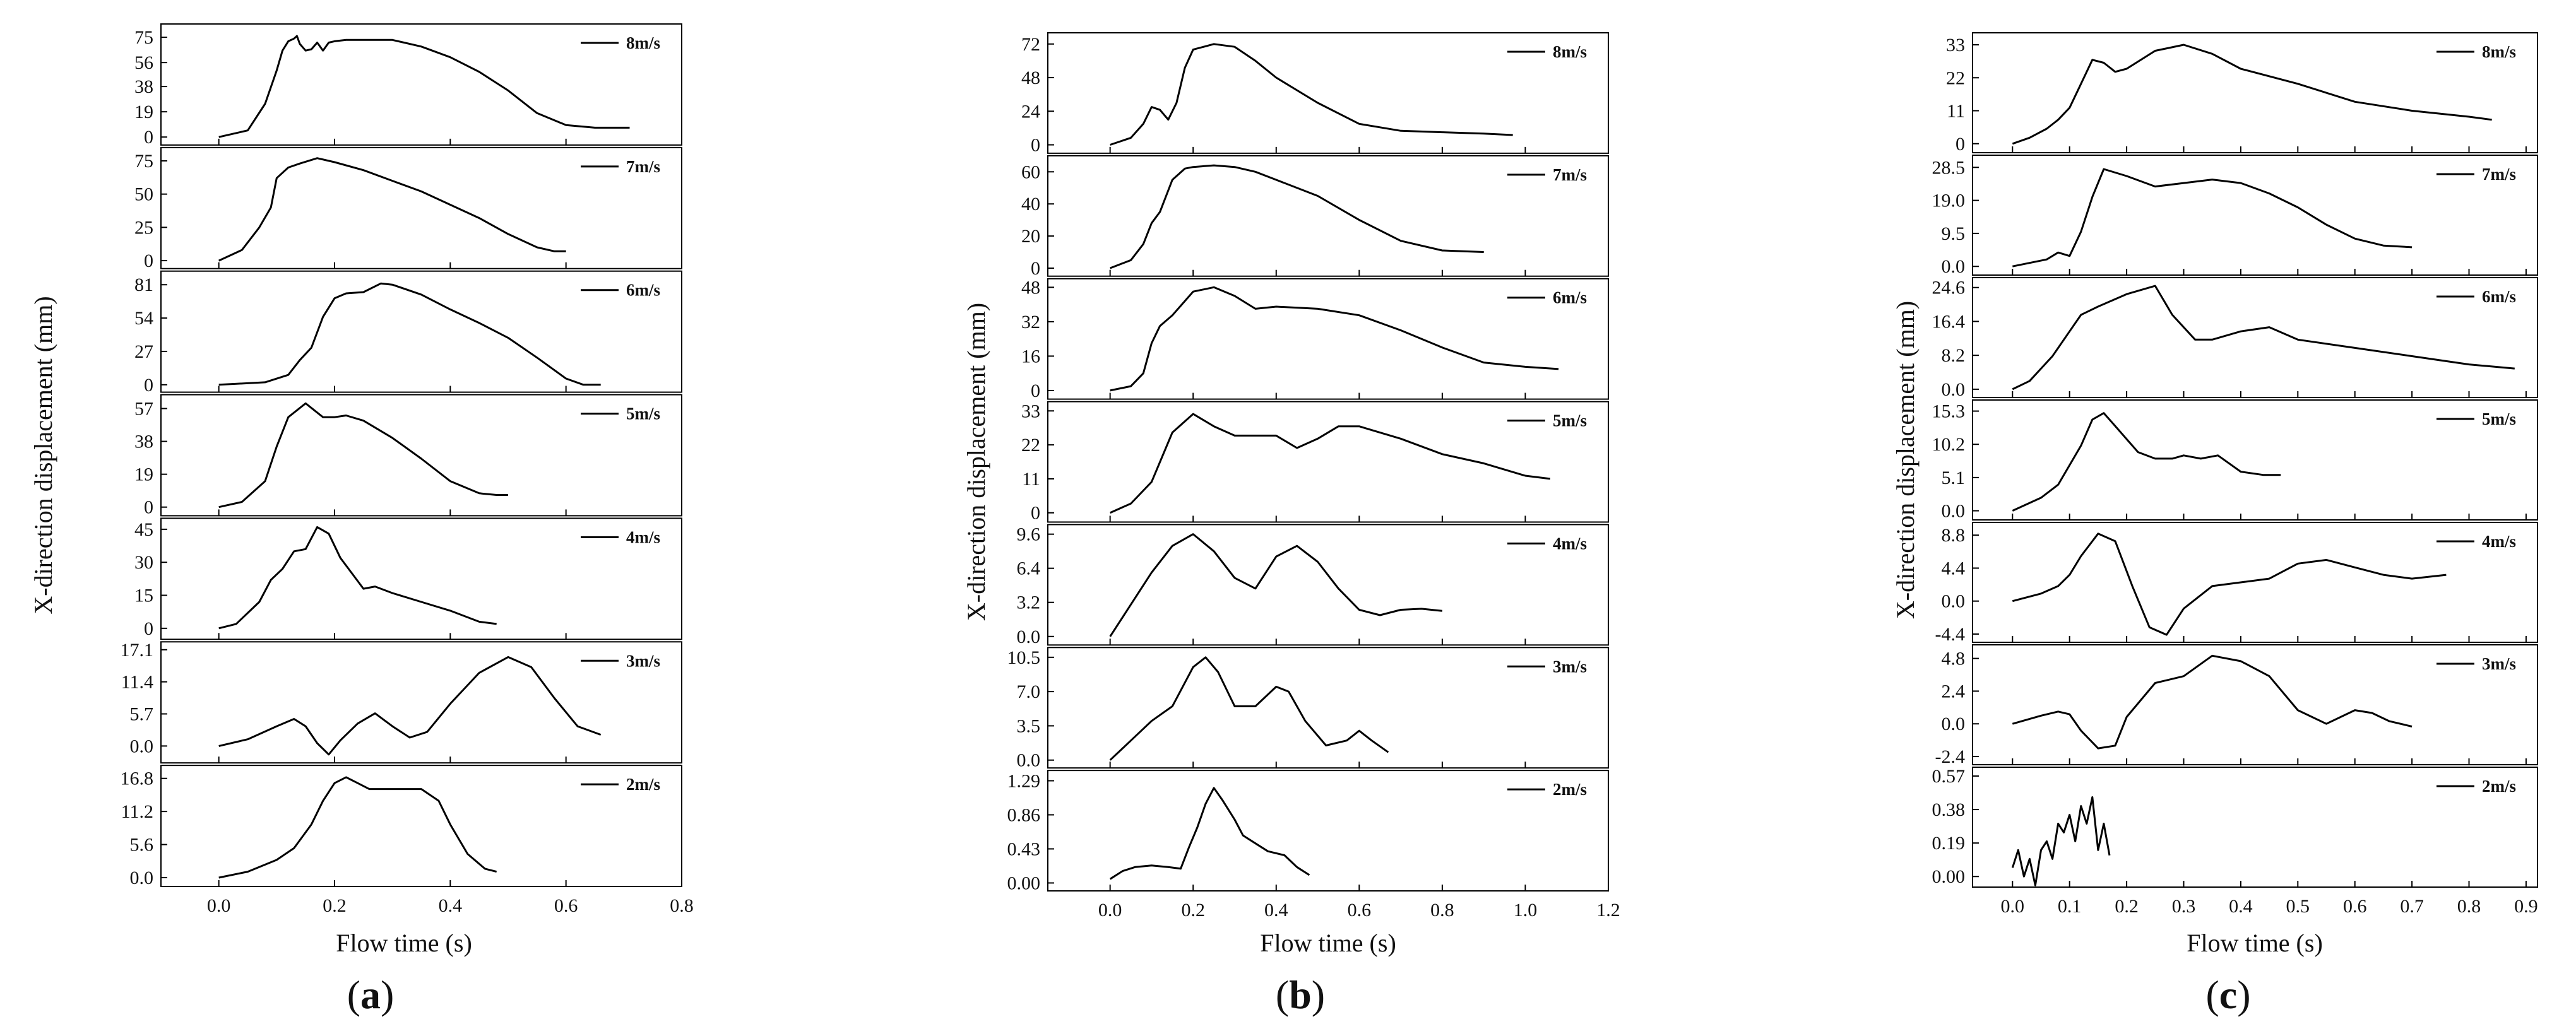  I want to click on legend-label: 6m/s, so click(1570, 297).